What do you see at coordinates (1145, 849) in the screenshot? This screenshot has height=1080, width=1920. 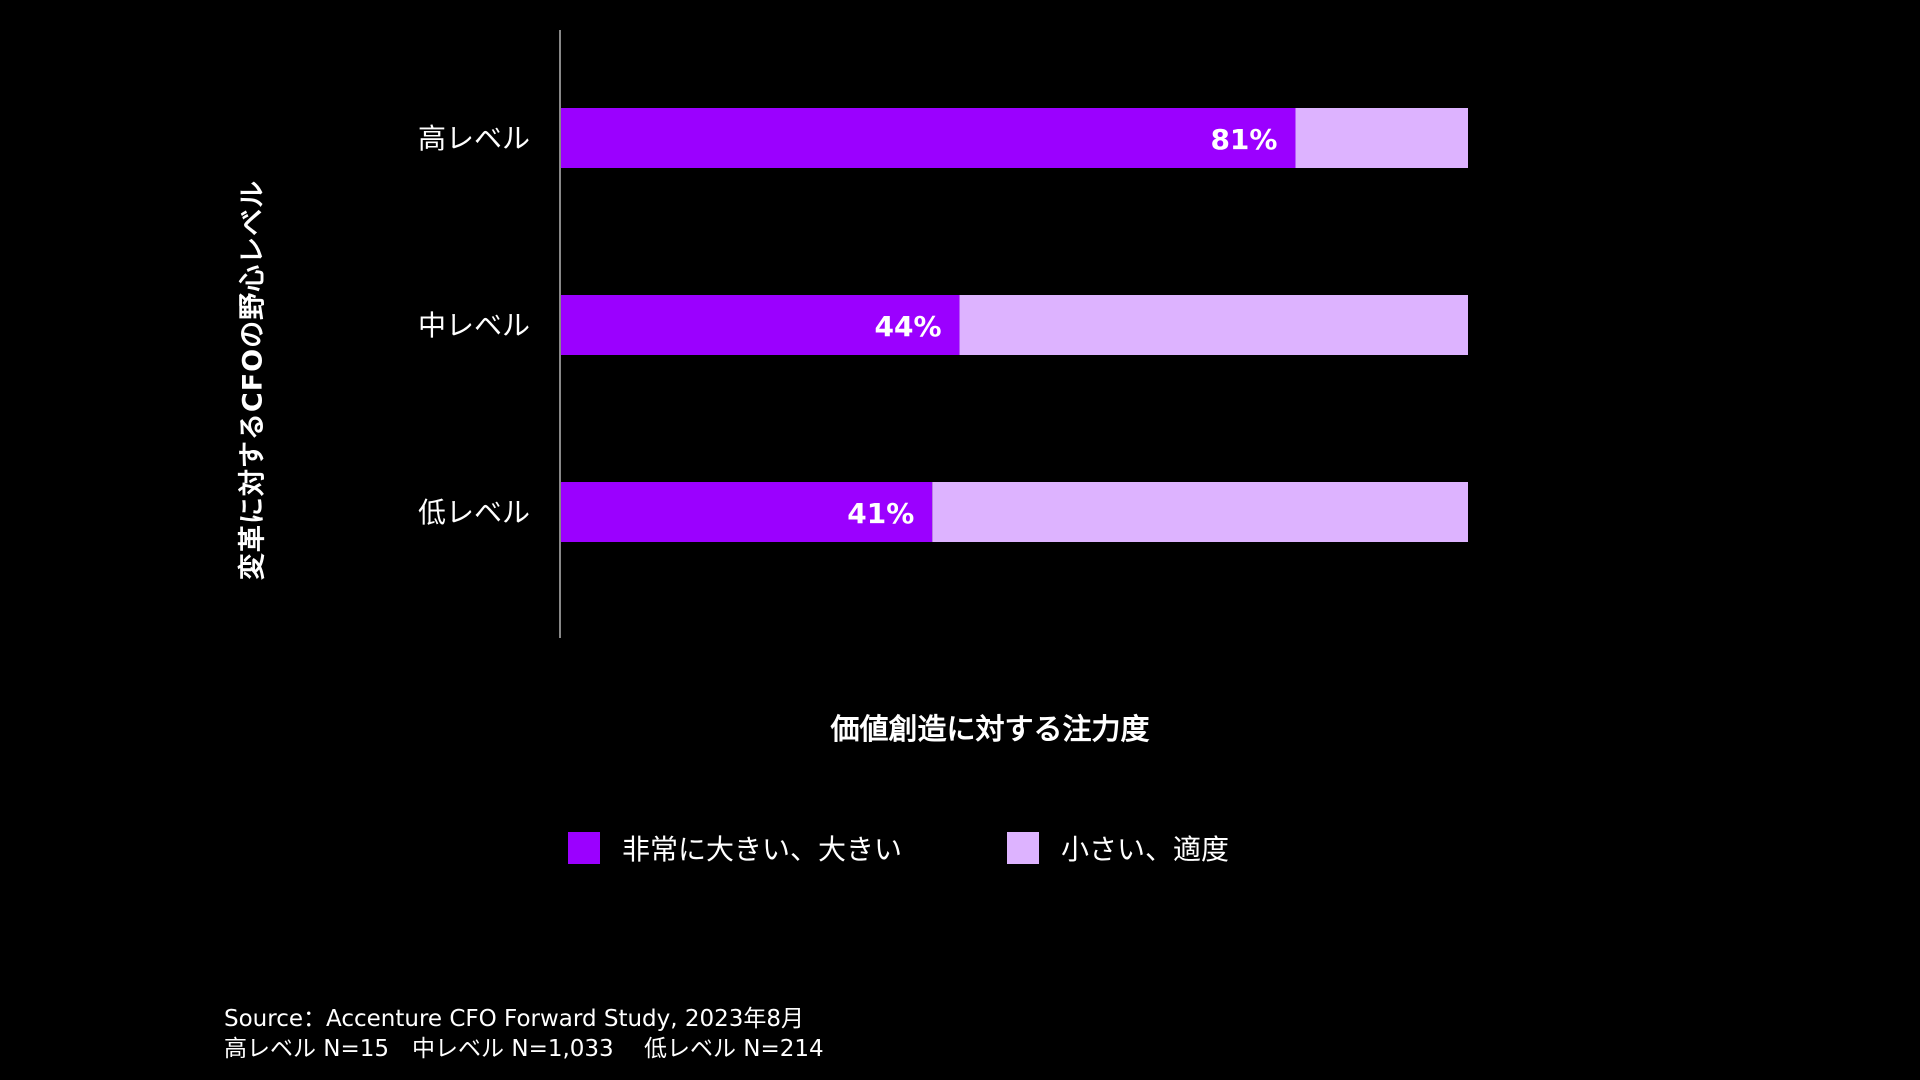 I see `legend-label-series-2: 小さい、適度` at bounding box center [1145, 849].